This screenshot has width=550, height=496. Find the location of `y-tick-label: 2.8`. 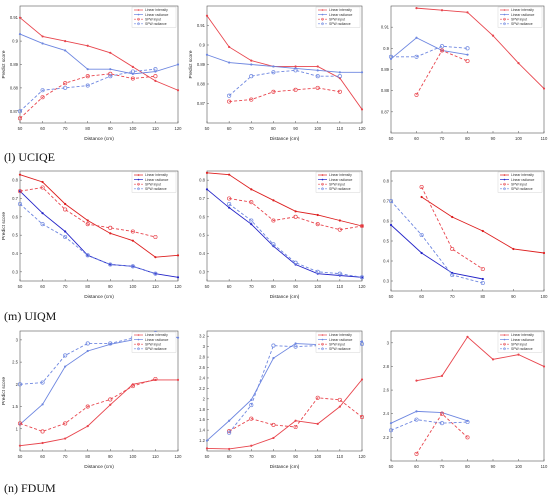

y-tick-label: 2.8 is located at coordinates (386, 366).